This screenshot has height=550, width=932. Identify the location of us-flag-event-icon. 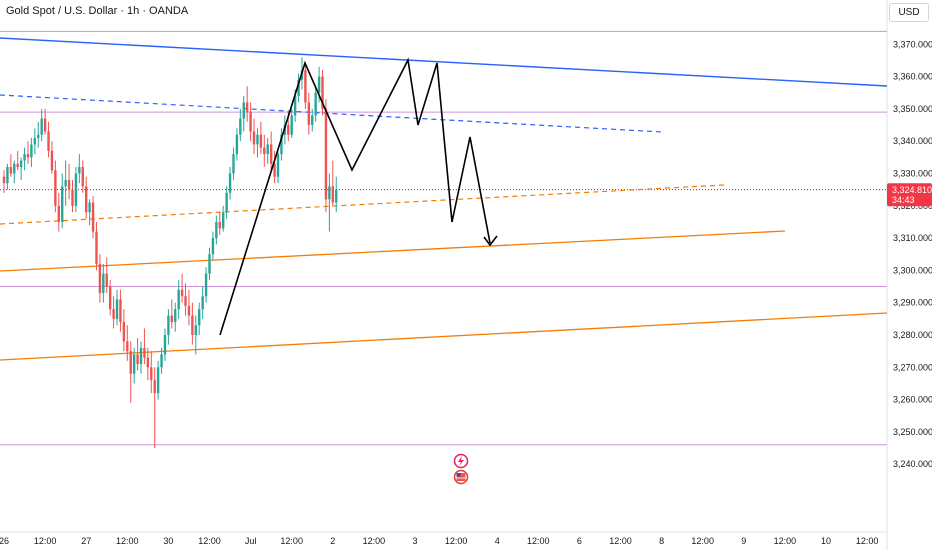
(461, 477).